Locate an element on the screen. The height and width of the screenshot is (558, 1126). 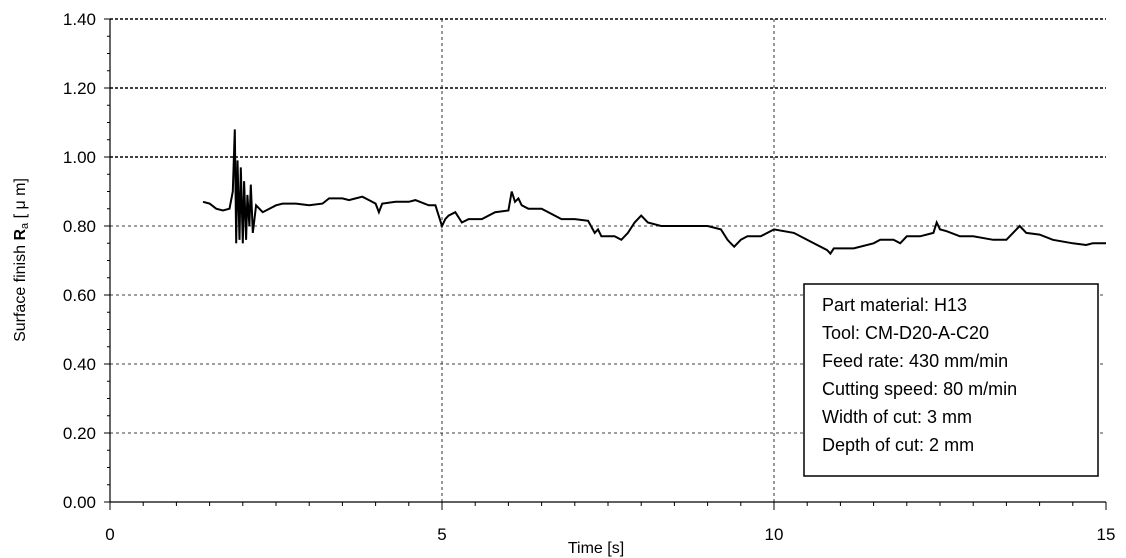
y-tick-label: 1.00 is located at coordinates (79, 157).